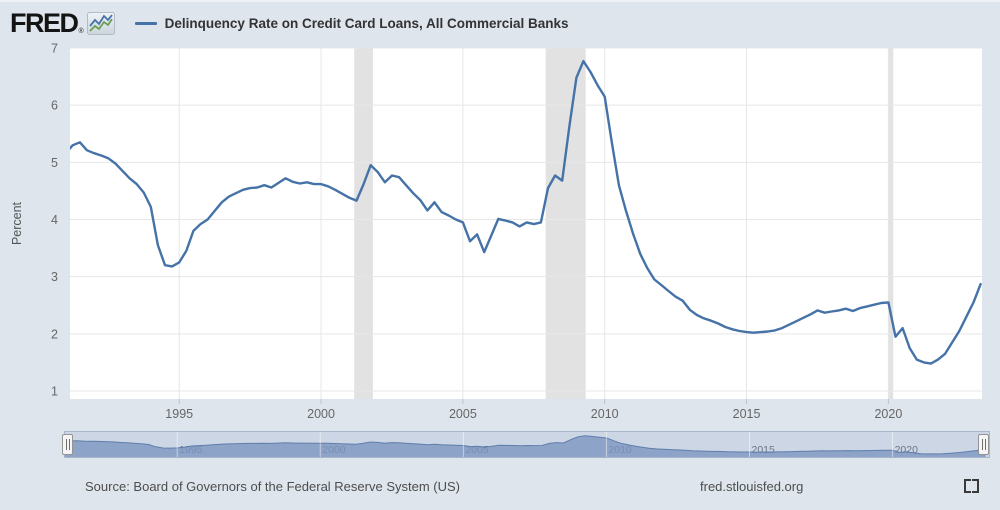  I want to click on y-axis-tick-label: 5, so click(54, 163).